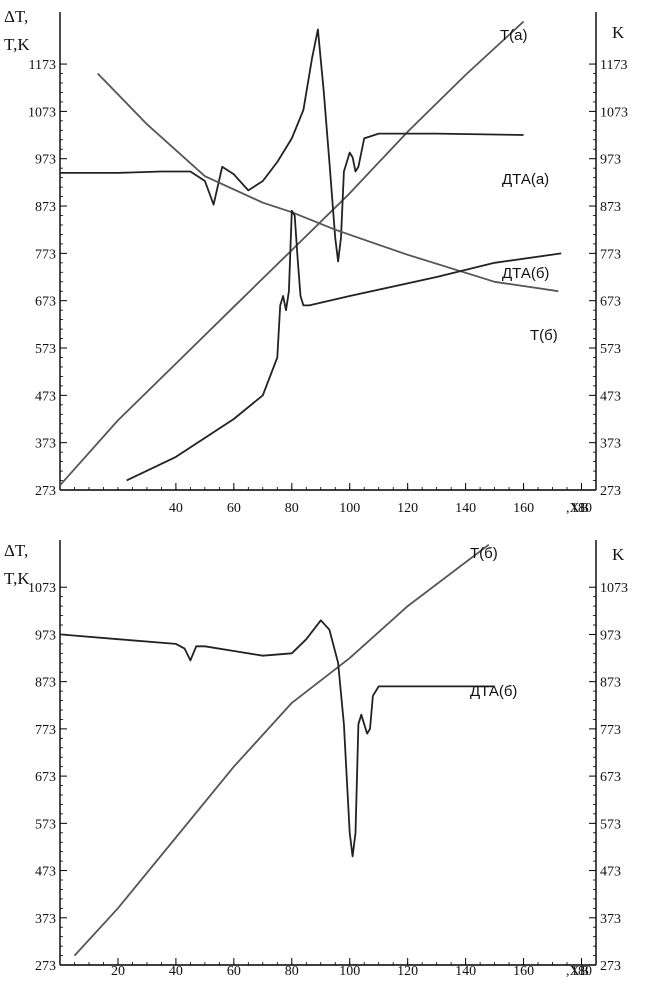  Describe the element at coordinates (514, 35) in the screenshot. I see `curve-label: T(а)` at that location.